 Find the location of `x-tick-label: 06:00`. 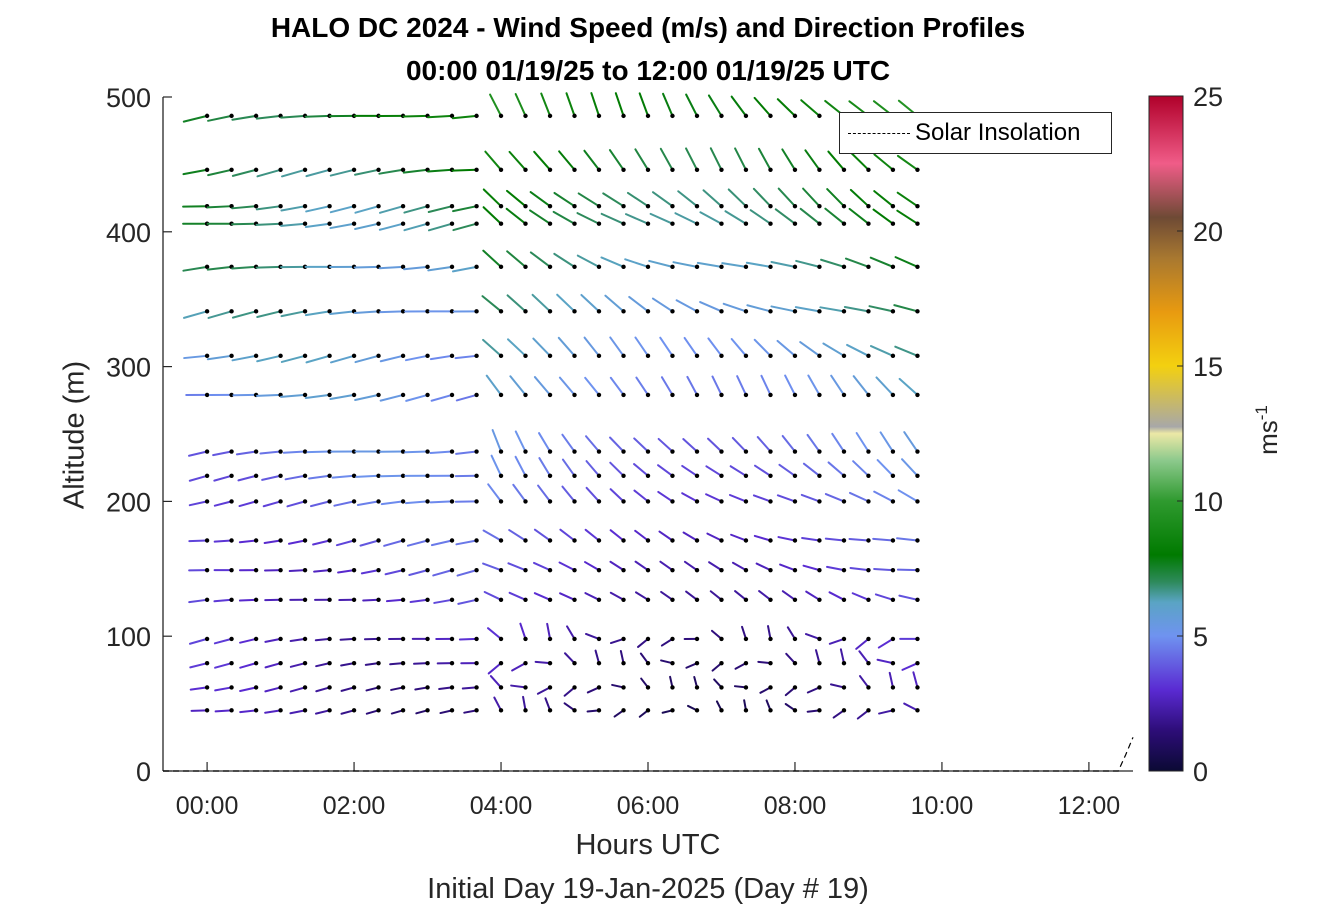

x-tick-label: 06:00 is located at coordinates (648, 806).